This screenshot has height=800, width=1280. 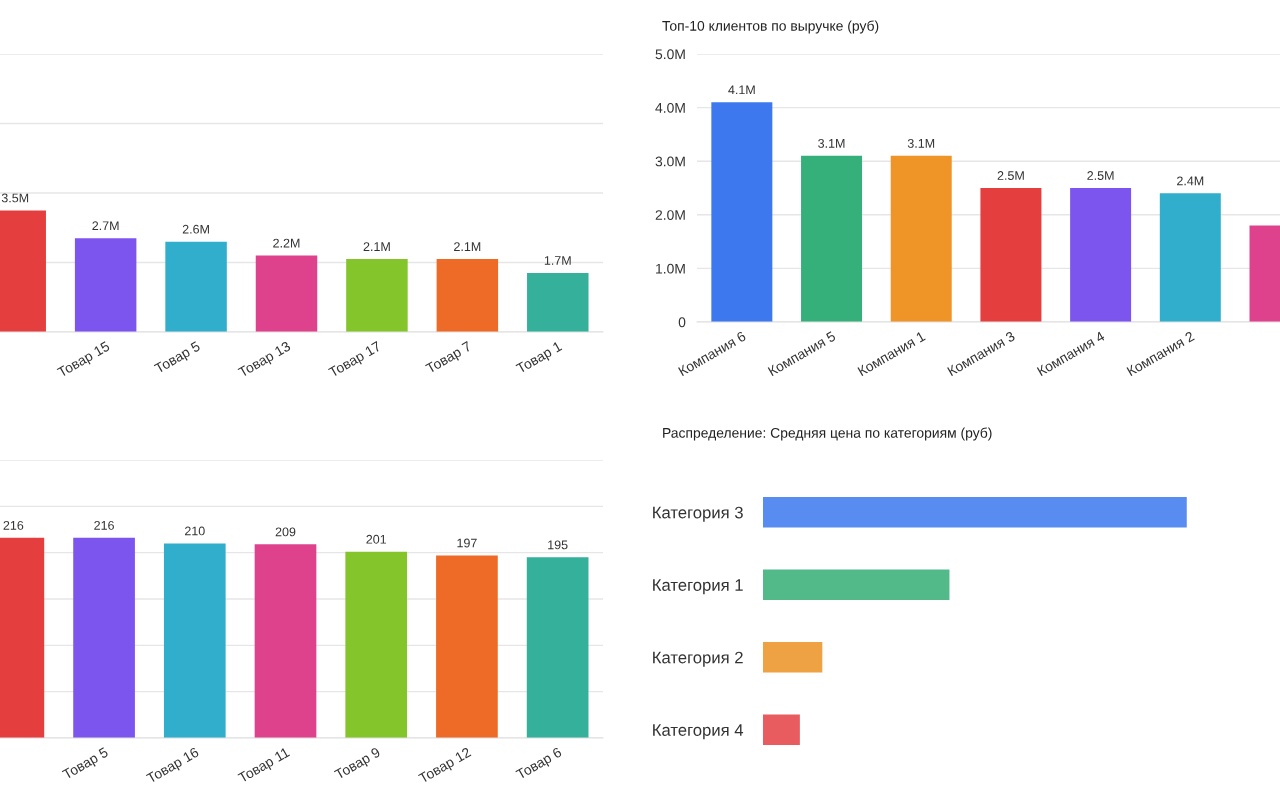 What do you see at coordinates (173, 766) in the screenshot?
I see `x-tick-label: Товар 16` at bounding box center [173, 766].